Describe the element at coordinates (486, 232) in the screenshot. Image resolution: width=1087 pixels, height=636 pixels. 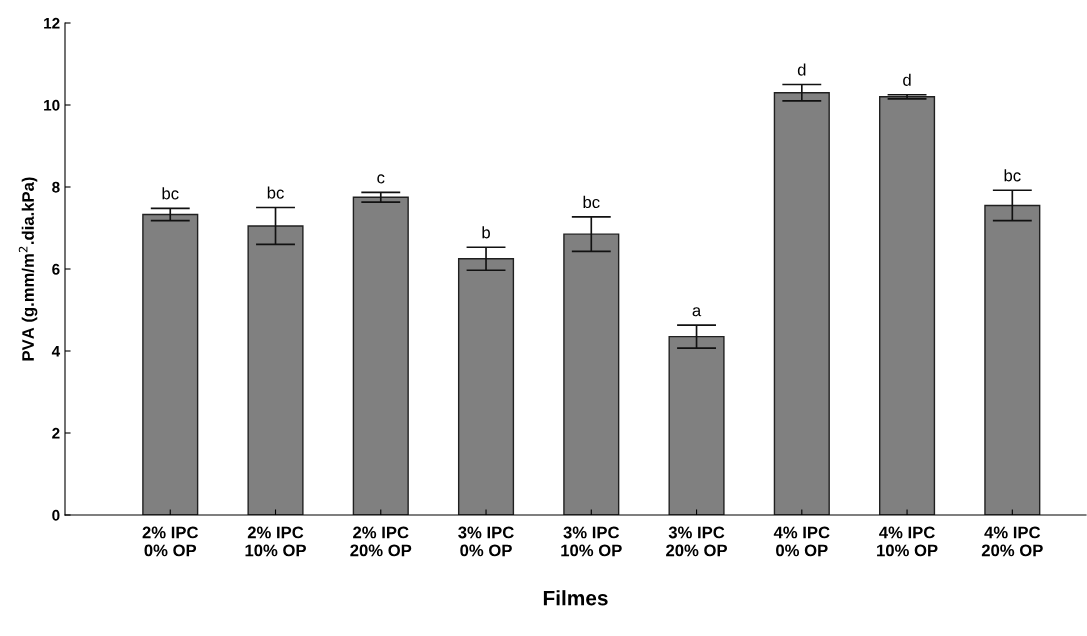
I see `annotation: b` at that location.